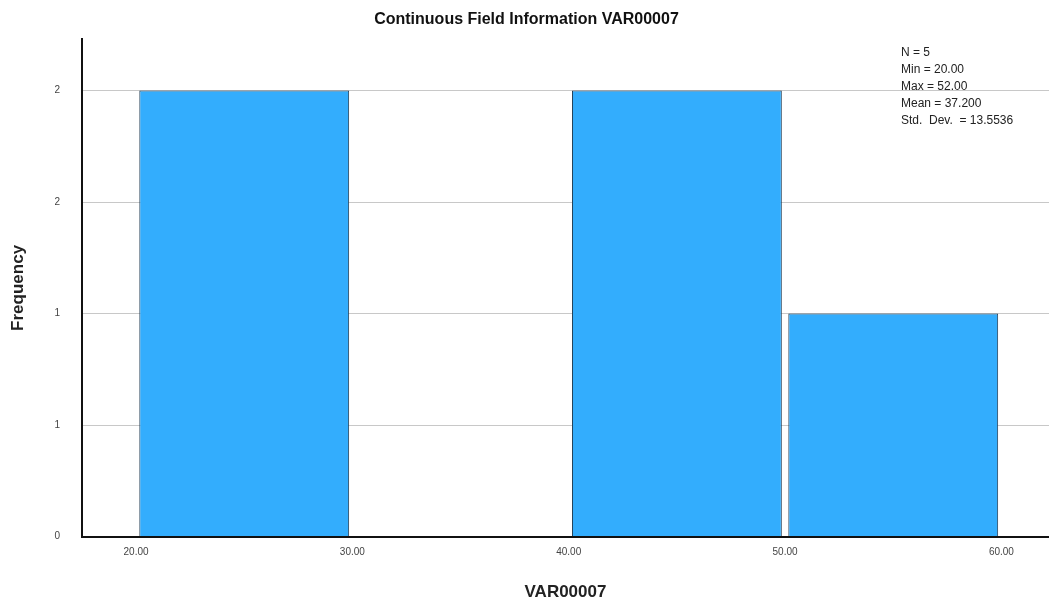 The width and height of the screenshot is (1049, 611). What do you see at coordinates (136, 552) in the screenshot?
I see `x-tick-label: 20.00` at bounding box center [136, 552].